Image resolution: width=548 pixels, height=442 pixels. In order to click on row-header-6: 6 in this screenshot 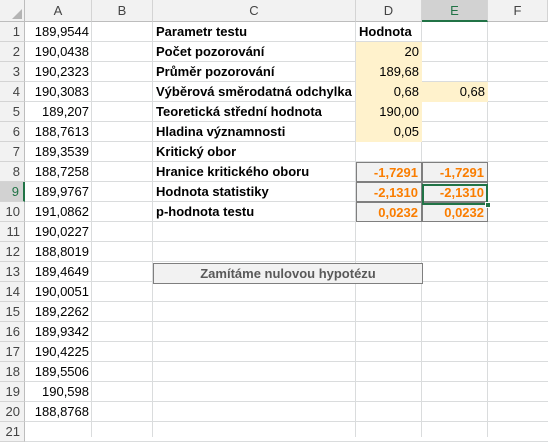, I will do `click(12, 132)`.